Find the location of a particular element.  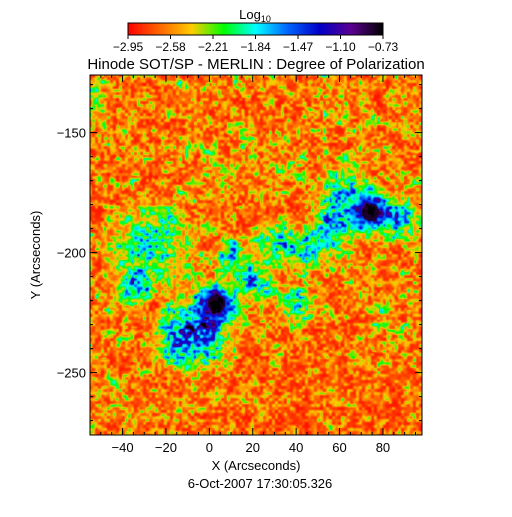

y-tick-label: −250 is located at coordinates (71, 373).